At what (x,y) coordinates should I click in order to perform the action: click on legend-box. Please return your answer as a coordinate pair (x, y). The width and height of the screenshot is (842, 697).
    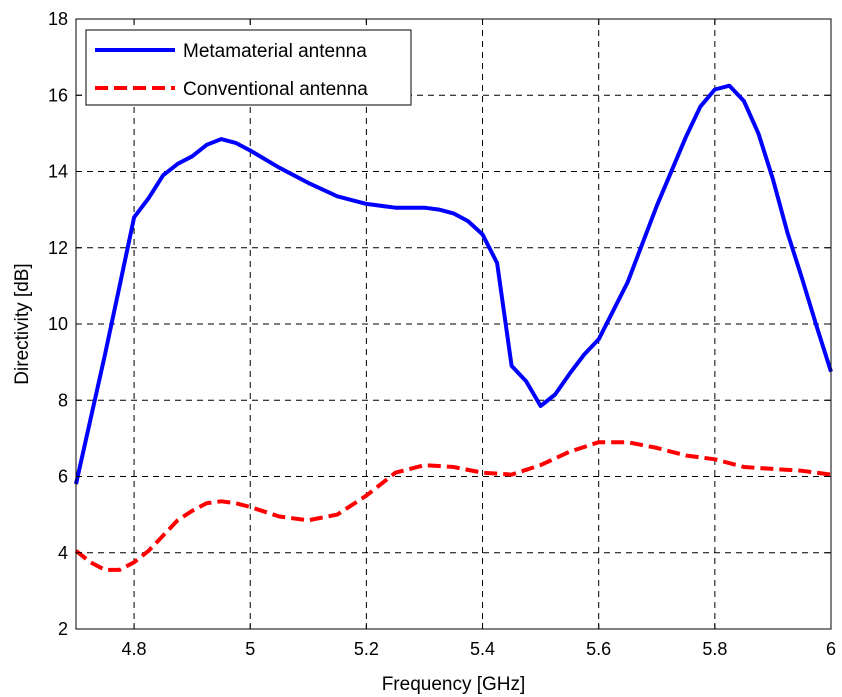
    Looking at the image, I should click on (248, 67).